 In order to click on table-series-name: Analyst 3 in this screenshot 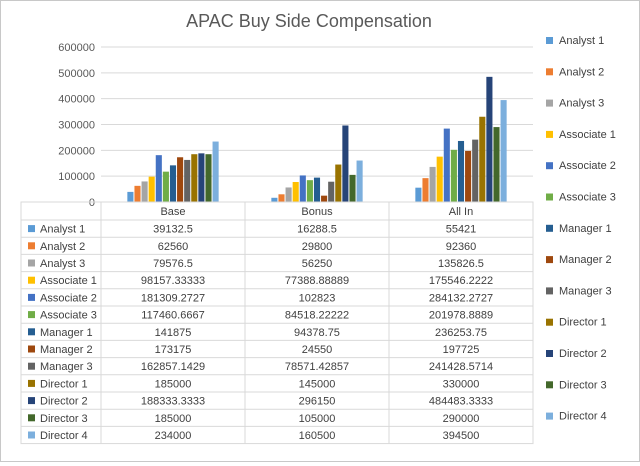, I will do `click(62, 264)`.